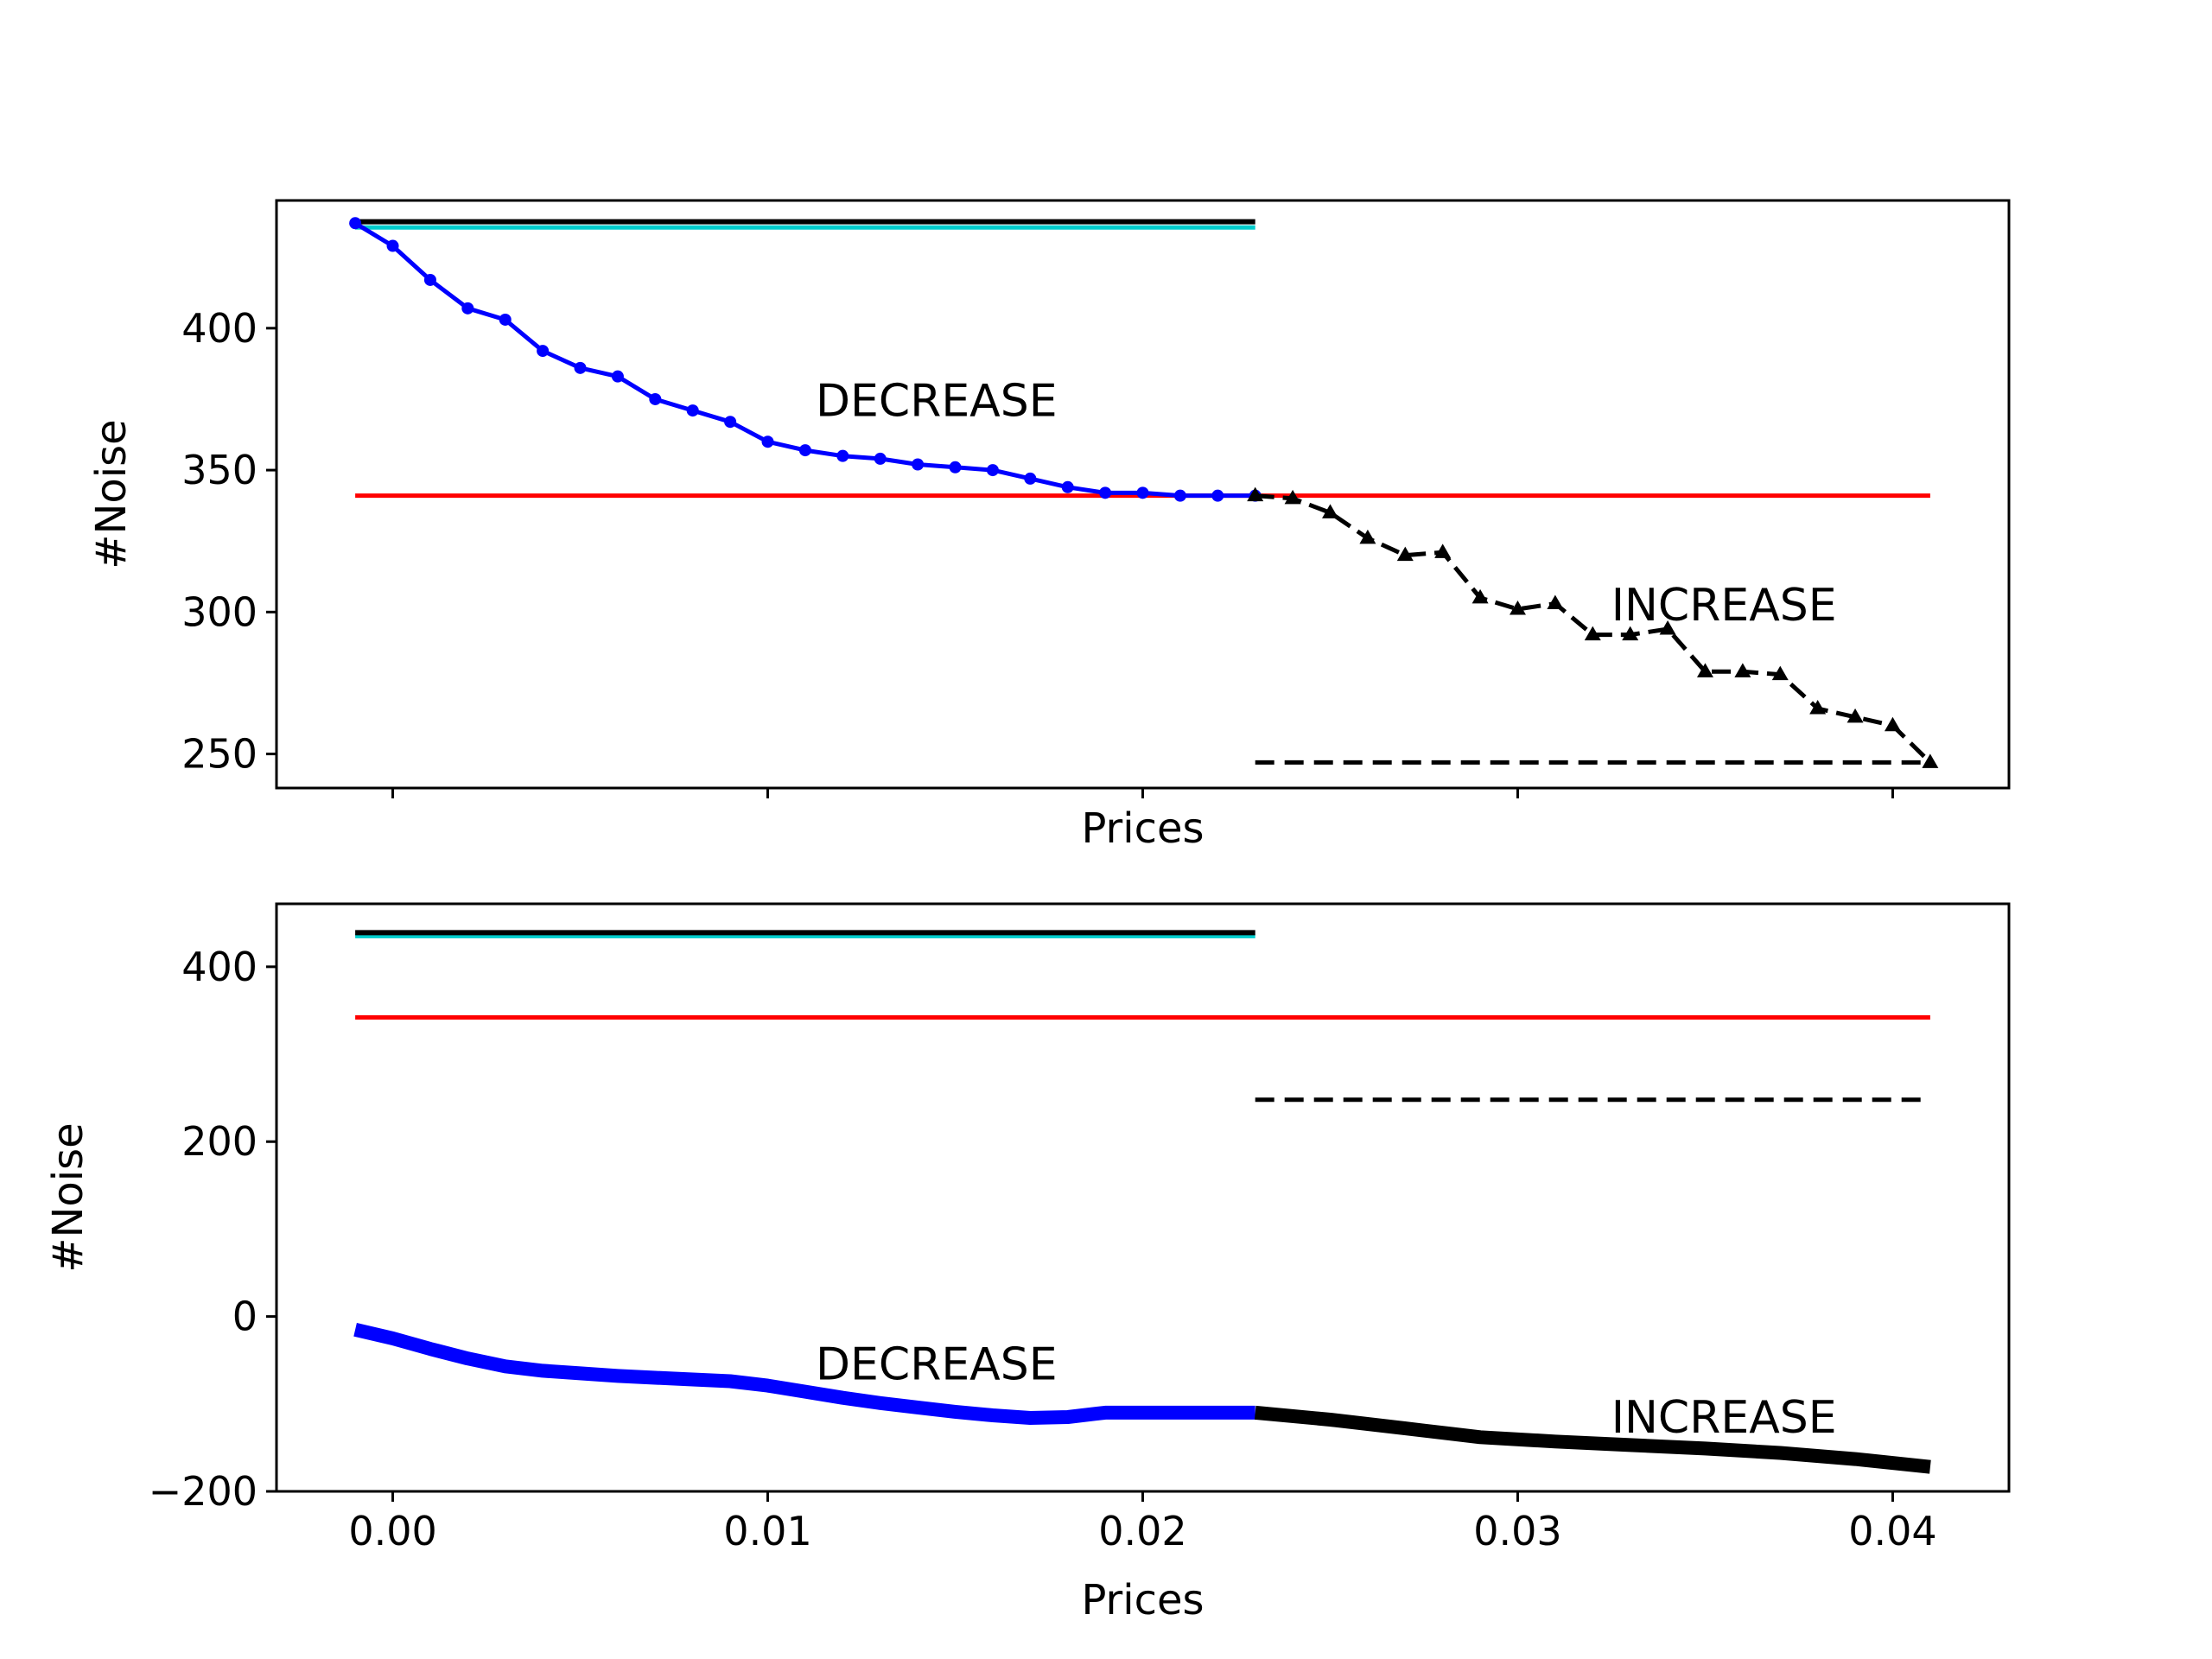 This screenshot has width=2212, height=1659. What do you see at coordinates (244, 1317) in the screenshot?
I see `y-tick-label: 0` at bounding box center [244, 1317].